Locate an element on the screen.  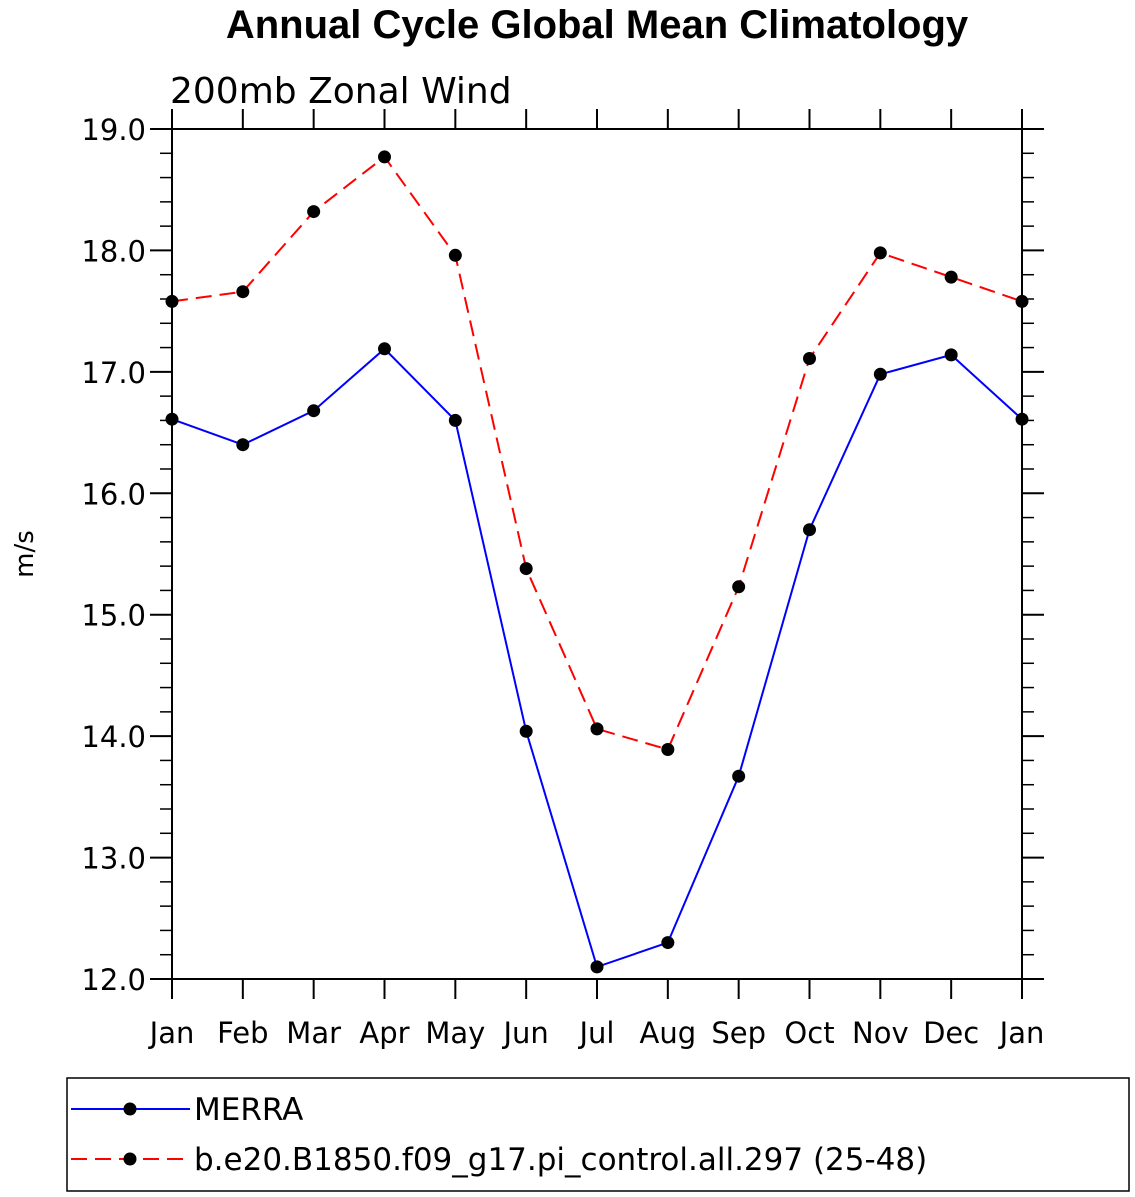
legend-marker-merra is located at coordinates (130, 1109).